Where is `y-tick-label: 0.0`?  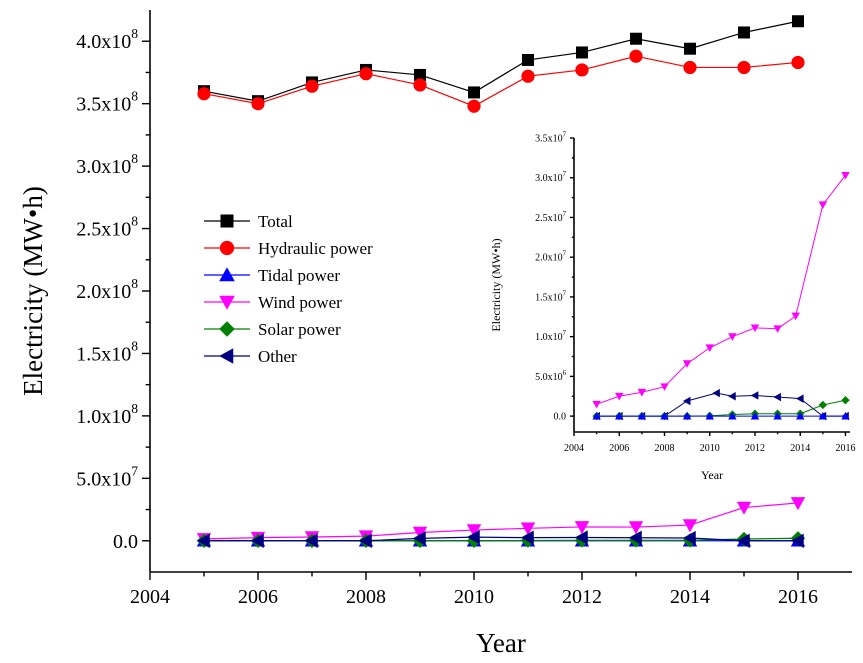
y-tick-label: 0.0 is located at coordinates (125, 542).